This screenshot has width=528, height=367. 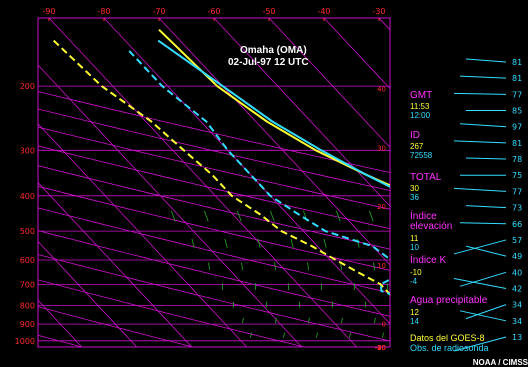 I want to click on wind-label: 13, so click(x=517, y=337).